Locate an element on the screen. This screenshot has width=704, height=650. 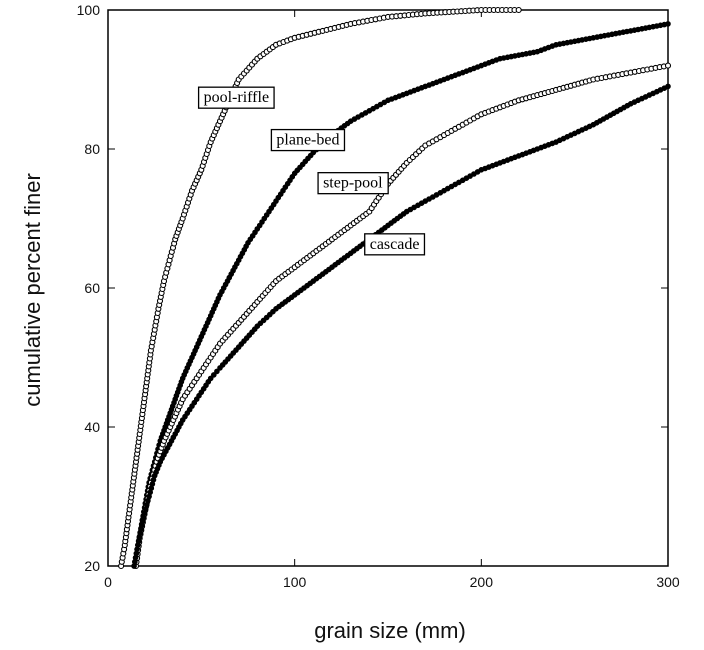
curve-label-step-pool: step-pool is located at coordinates (353, 183).